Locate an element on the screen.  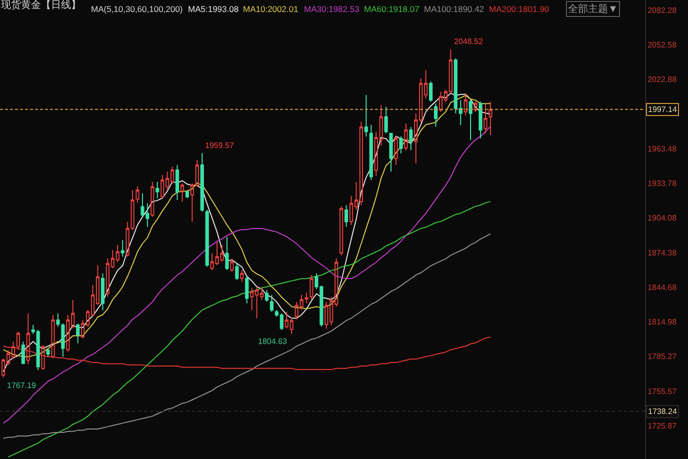
text: MA60:1918.07 is located at coordinates (392, 9).